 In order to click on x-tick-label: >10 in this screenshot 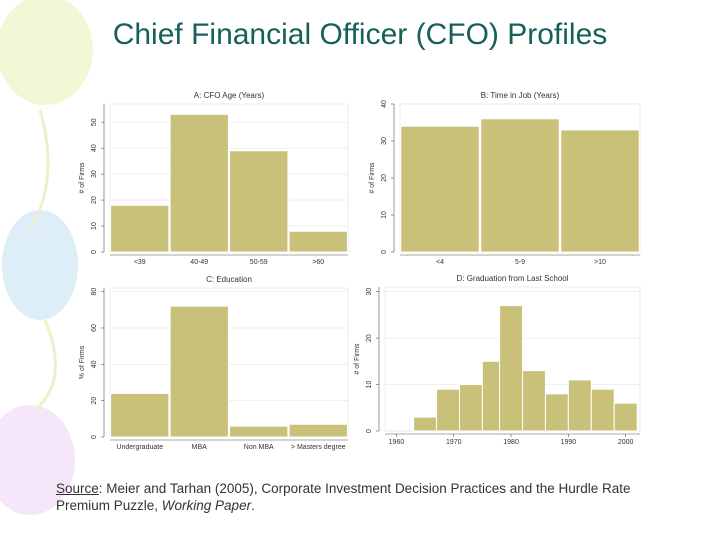, I will do `click(600, 262)`.